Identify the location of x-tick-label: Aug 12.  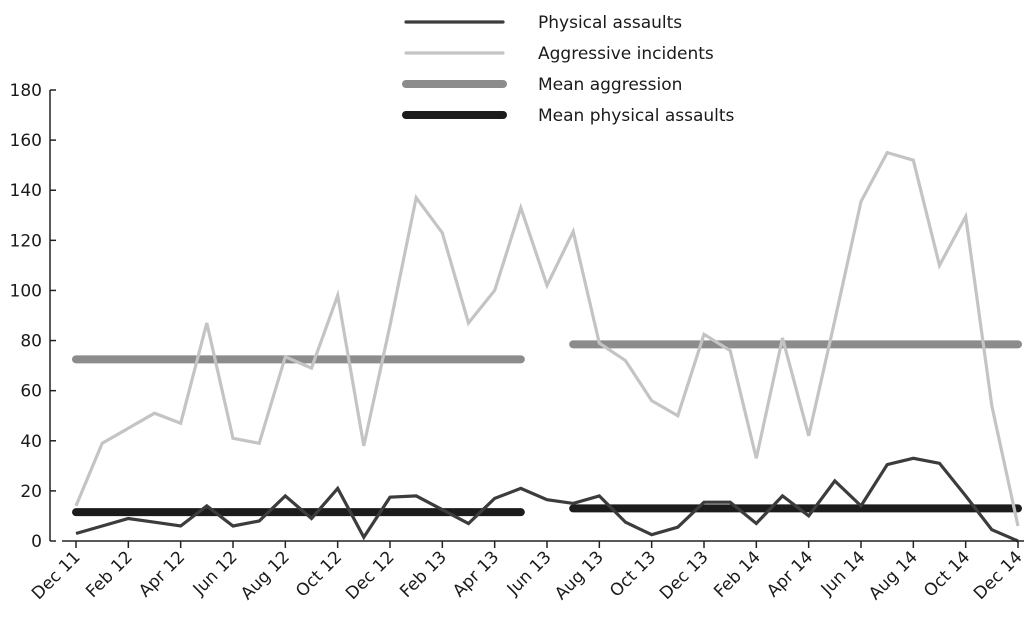
(265, 575).